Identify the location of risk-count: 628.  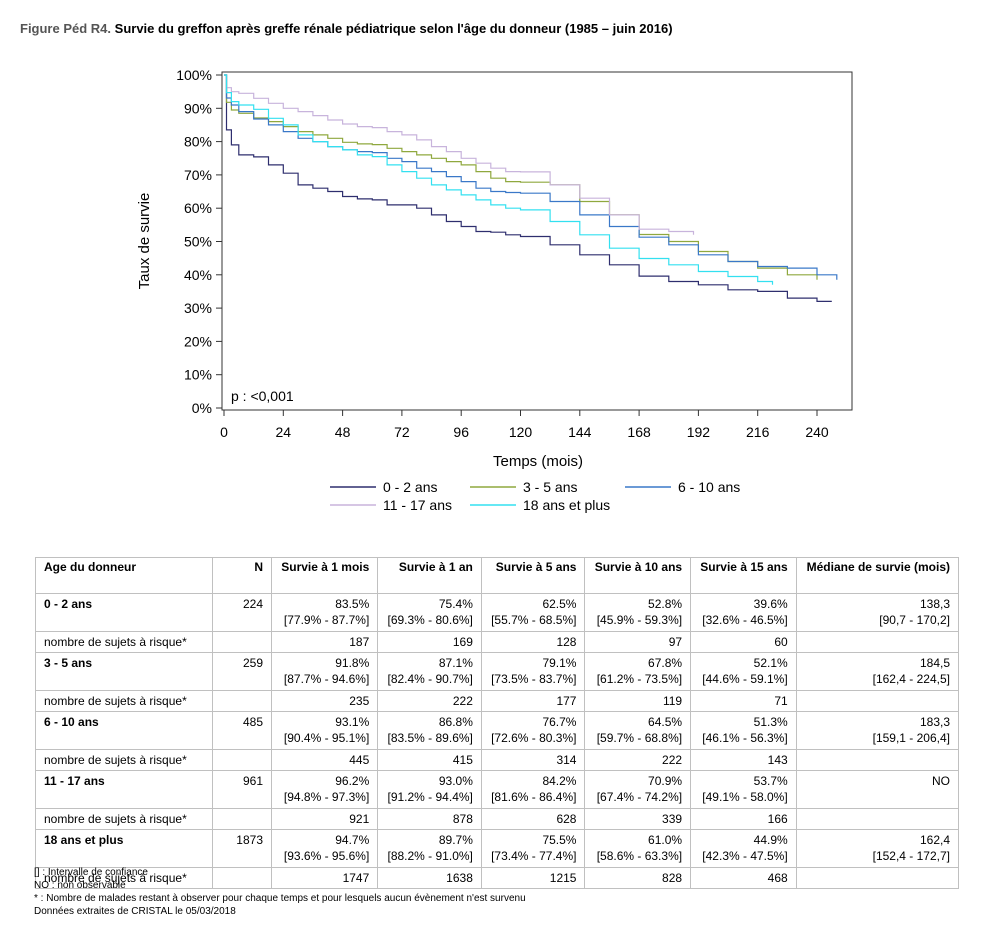
(533, 819).